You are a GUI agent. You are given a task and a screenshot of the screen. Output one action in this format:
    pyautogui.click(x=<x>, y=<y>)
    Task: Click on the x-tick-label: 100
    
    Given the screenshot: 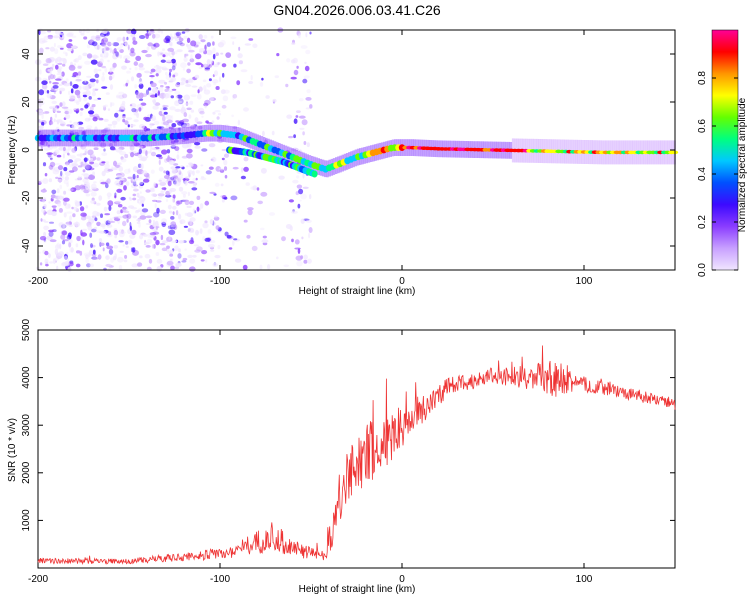 What is the action you would take?
    pyautogui.click(x=584, y=579)
    